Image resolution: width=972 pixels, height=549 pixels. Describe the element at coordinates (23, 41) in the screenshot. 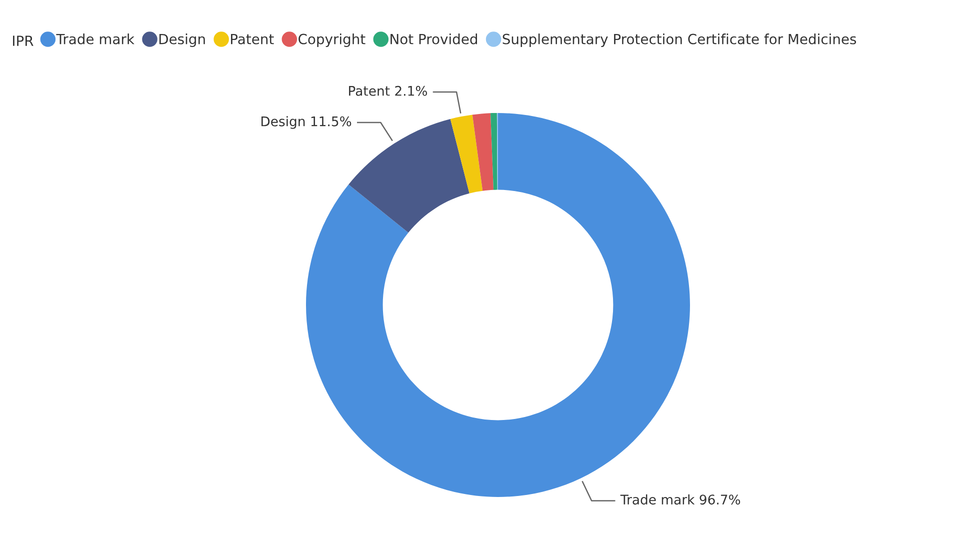

I see `legend-title: IPR` at that location.